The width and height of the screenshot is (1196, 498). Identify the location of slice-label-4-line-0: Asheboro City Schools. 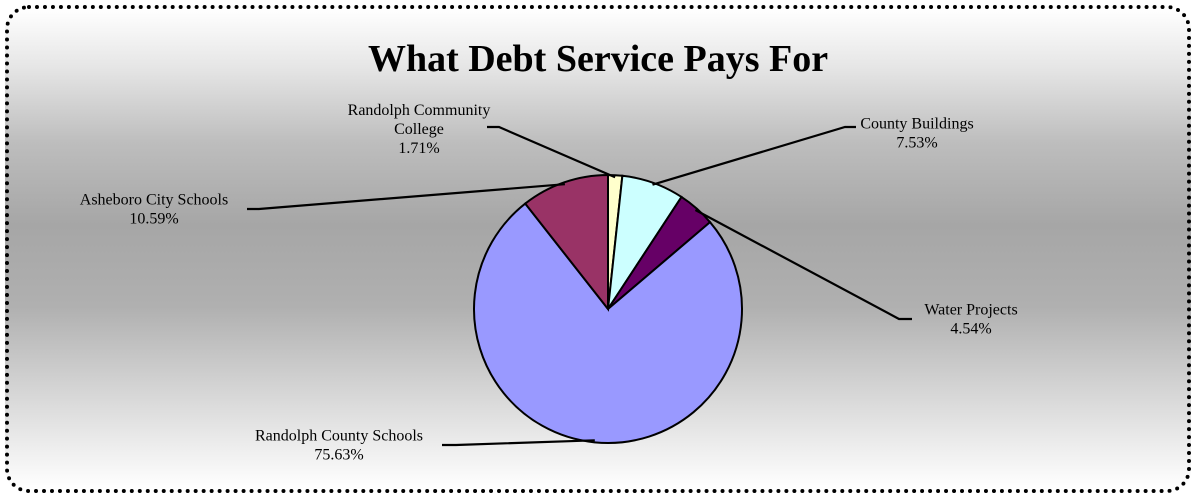
(154, 200).